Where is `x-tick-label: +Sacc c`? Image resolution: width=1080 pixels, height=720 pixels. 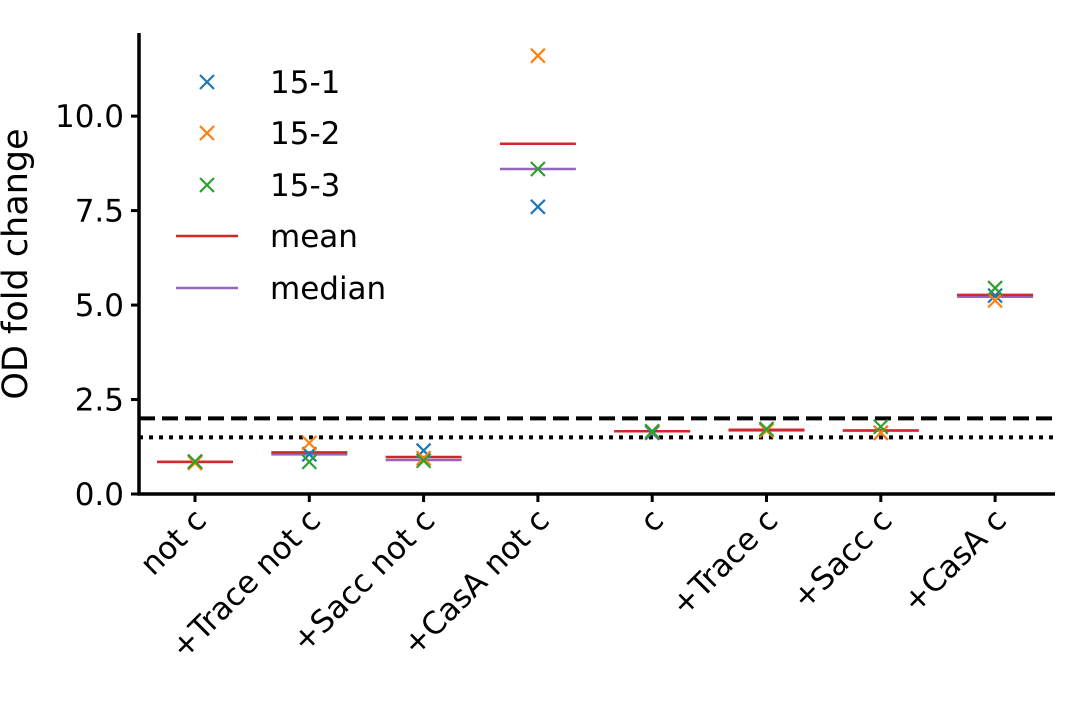 x-tick-label: +Sacc c is located at coordinates (842, 559).